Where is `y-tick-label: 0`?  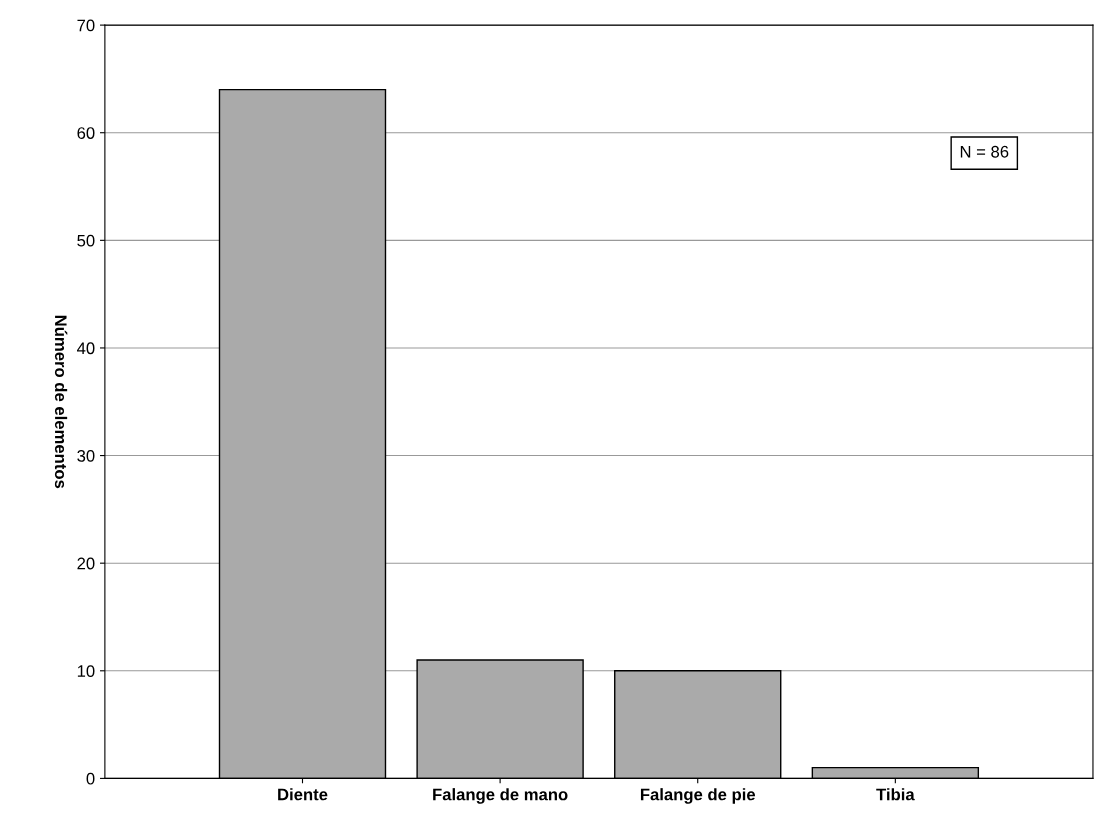
y-tick-label: 0 is located at coordinates (90, 778).